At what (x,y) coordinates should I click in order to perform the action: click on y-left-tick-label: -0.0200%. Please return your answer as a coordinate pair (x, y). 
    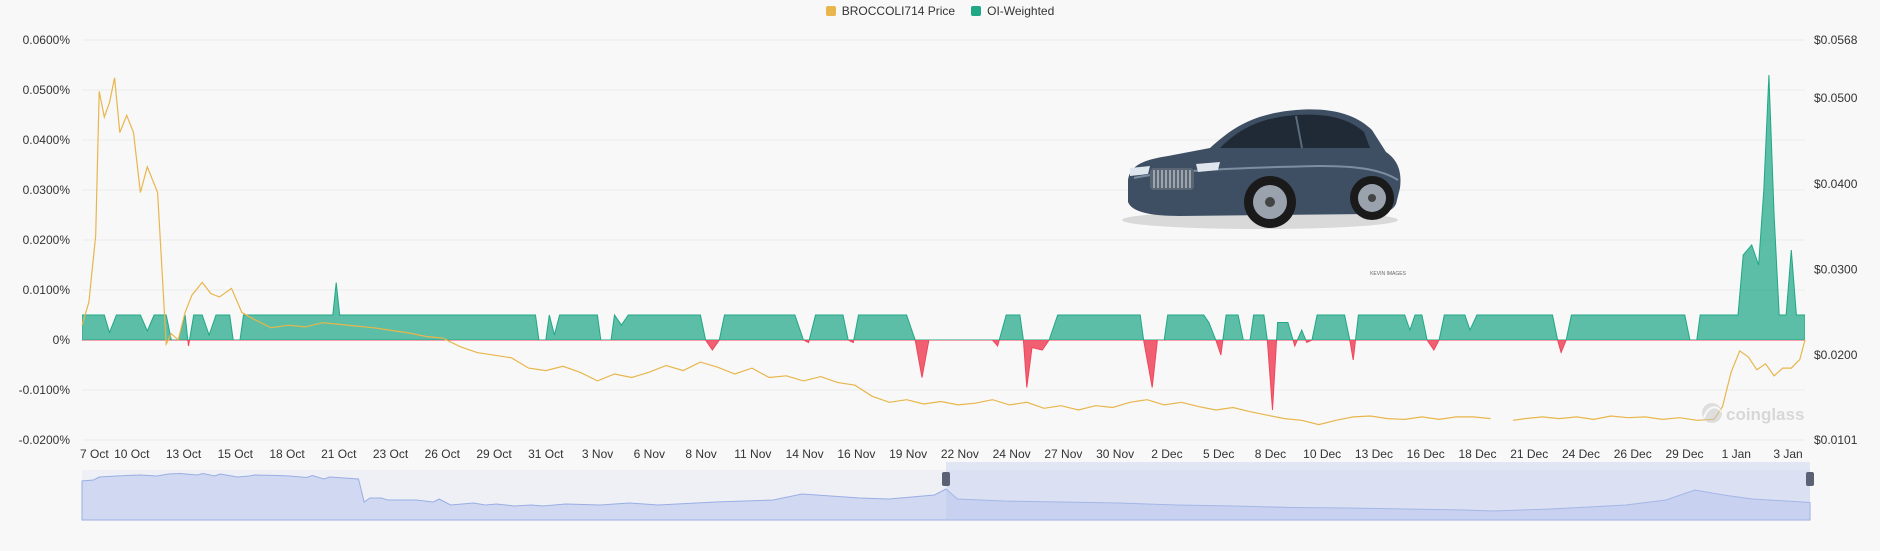
    Looking at the image, I should click on (45, 440).